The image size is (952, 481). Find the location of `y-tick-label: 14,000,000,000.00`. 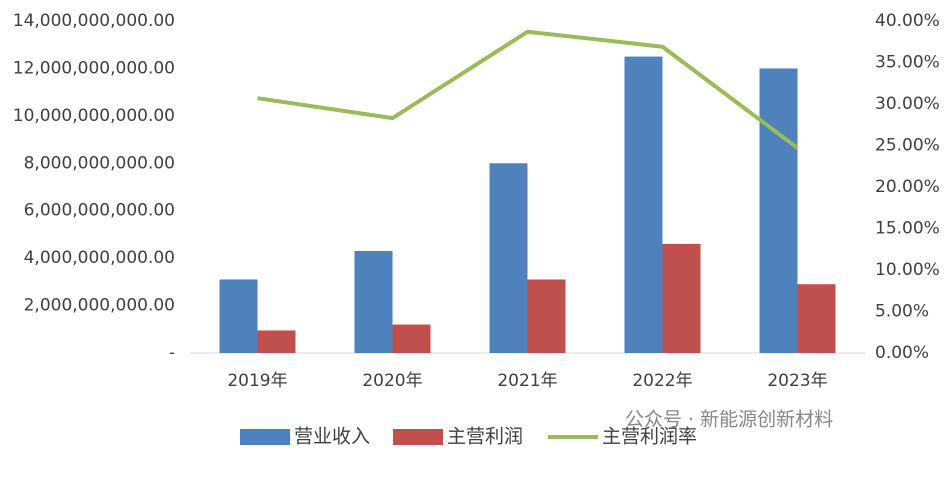

y-tick-label: 14,000,000,000.00 is located at coordinates (94, 21).